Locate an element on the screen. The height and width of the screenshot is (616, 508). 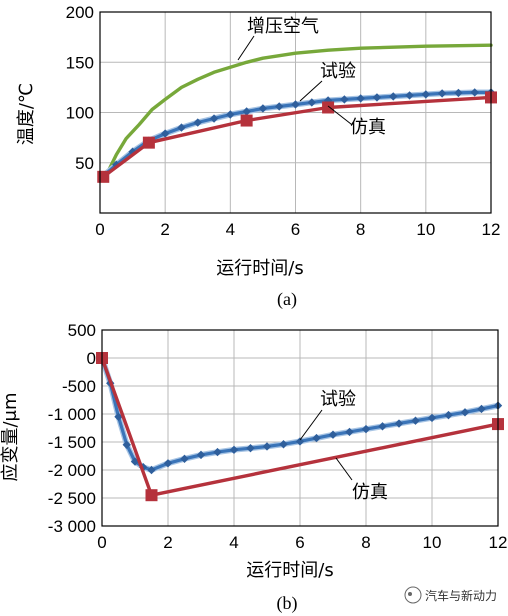
chart-a-xtick-label: 12 is located at coordinates (491, 229).